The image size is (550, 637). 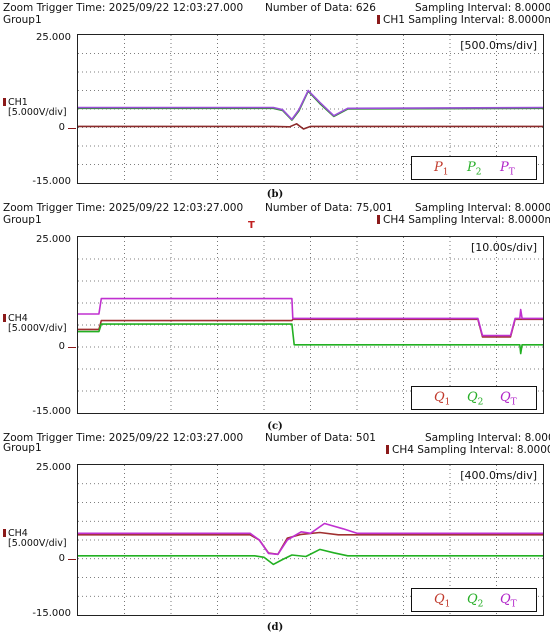 I want to click on figure-caption: (b), so click(x=275, y=194).